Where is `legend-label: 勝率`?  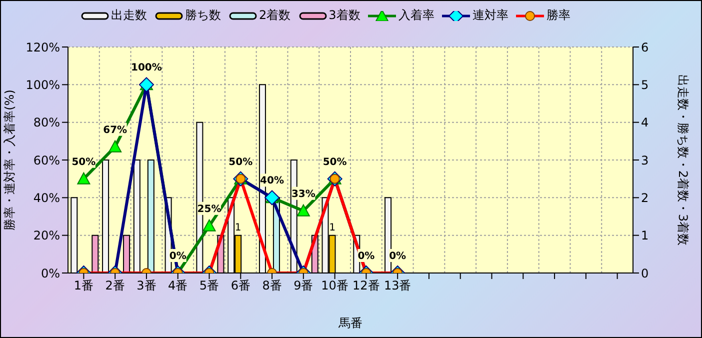
legend-label: 勝率 is located at coordinates (558, 15).